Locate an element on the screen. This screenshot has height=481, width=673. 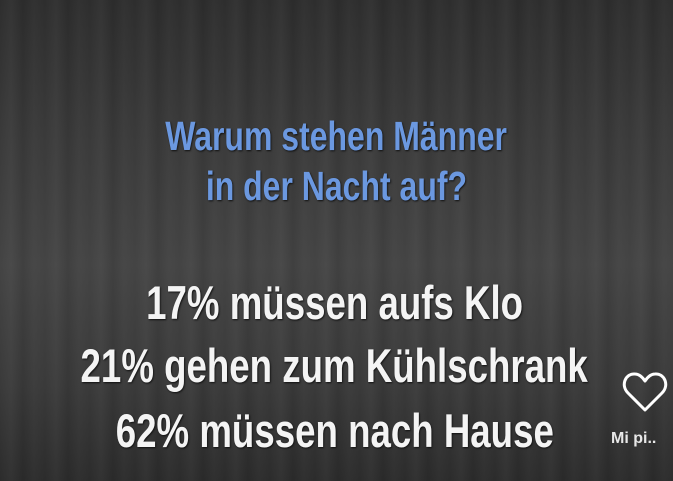
heart-icon is located at coordinates (645, 392).